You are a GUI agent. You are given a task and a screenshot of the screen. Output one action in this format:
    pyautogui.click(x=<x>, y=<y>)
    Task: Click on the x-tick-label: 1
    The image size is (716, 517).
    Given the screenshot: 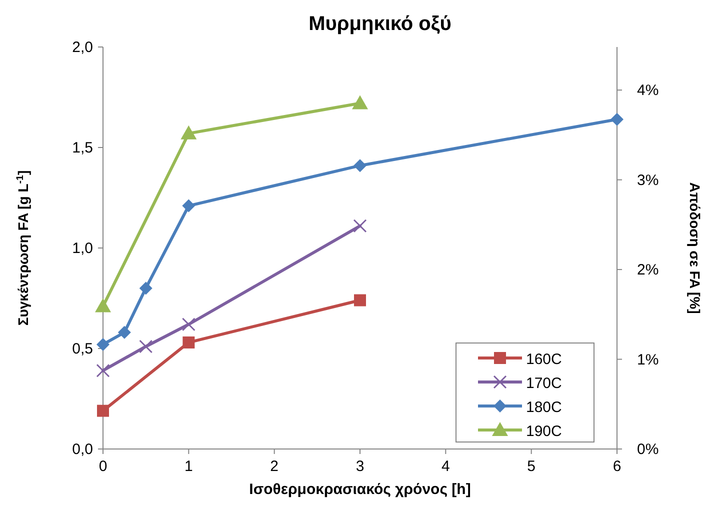 What is the action you would take?
    pyautogui.click(x=188, y=466)
    